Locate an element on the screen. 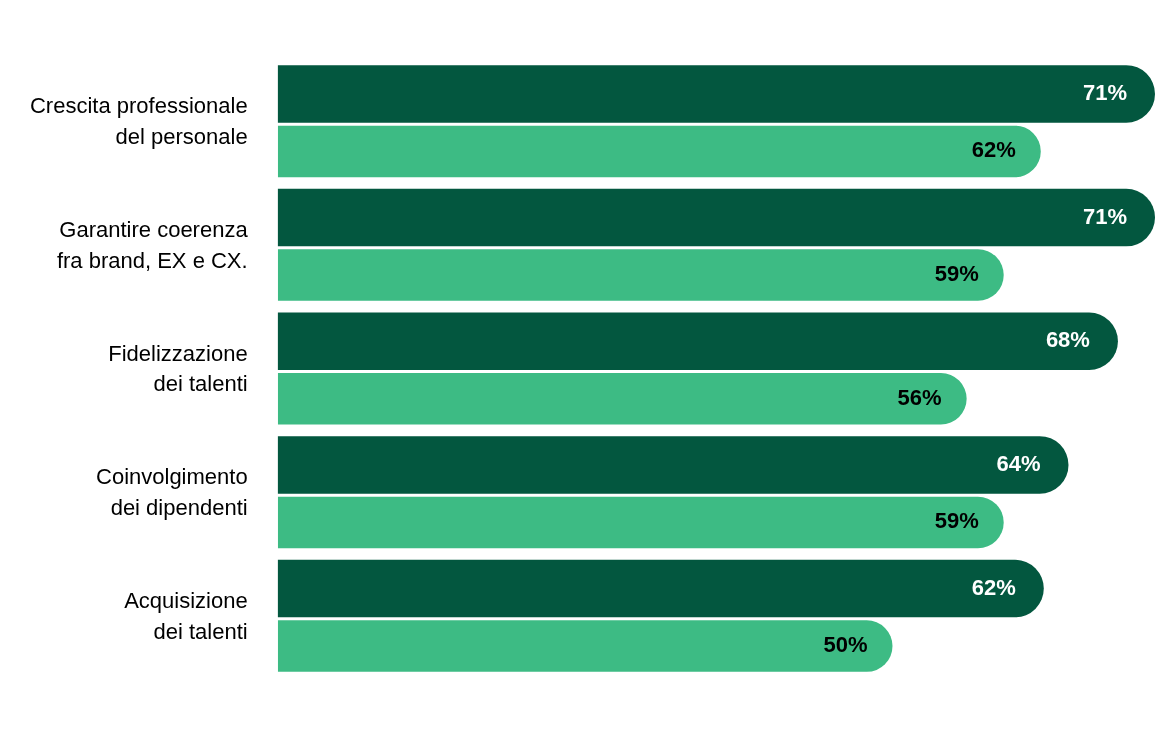 The height and width of the screenshot is (740, 1163). data-label: 56% is located at coordinates (919, 397).